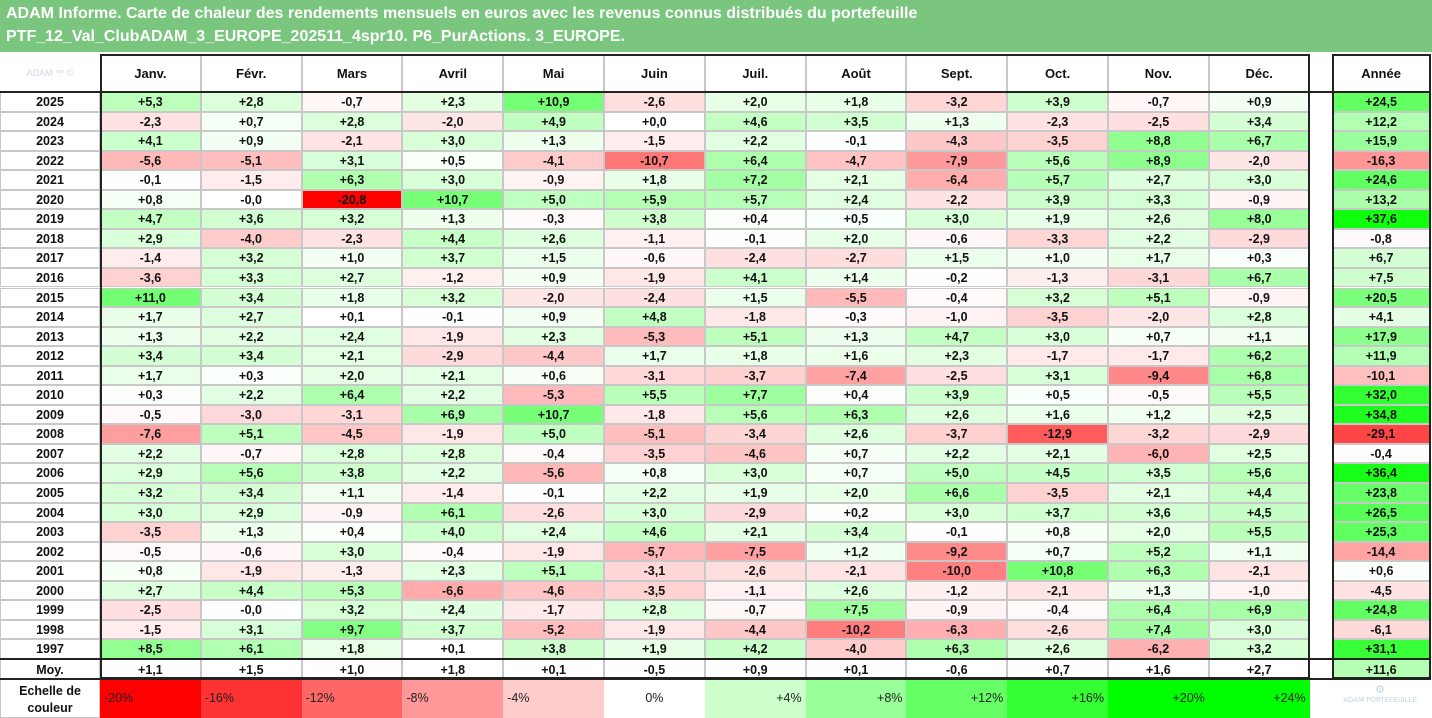 The height and width of the screenshot is (718, 1432). Describe the element at coordinates (755, 199) in the screenshot. I see `heatmap-cell: +5,7` at that location.